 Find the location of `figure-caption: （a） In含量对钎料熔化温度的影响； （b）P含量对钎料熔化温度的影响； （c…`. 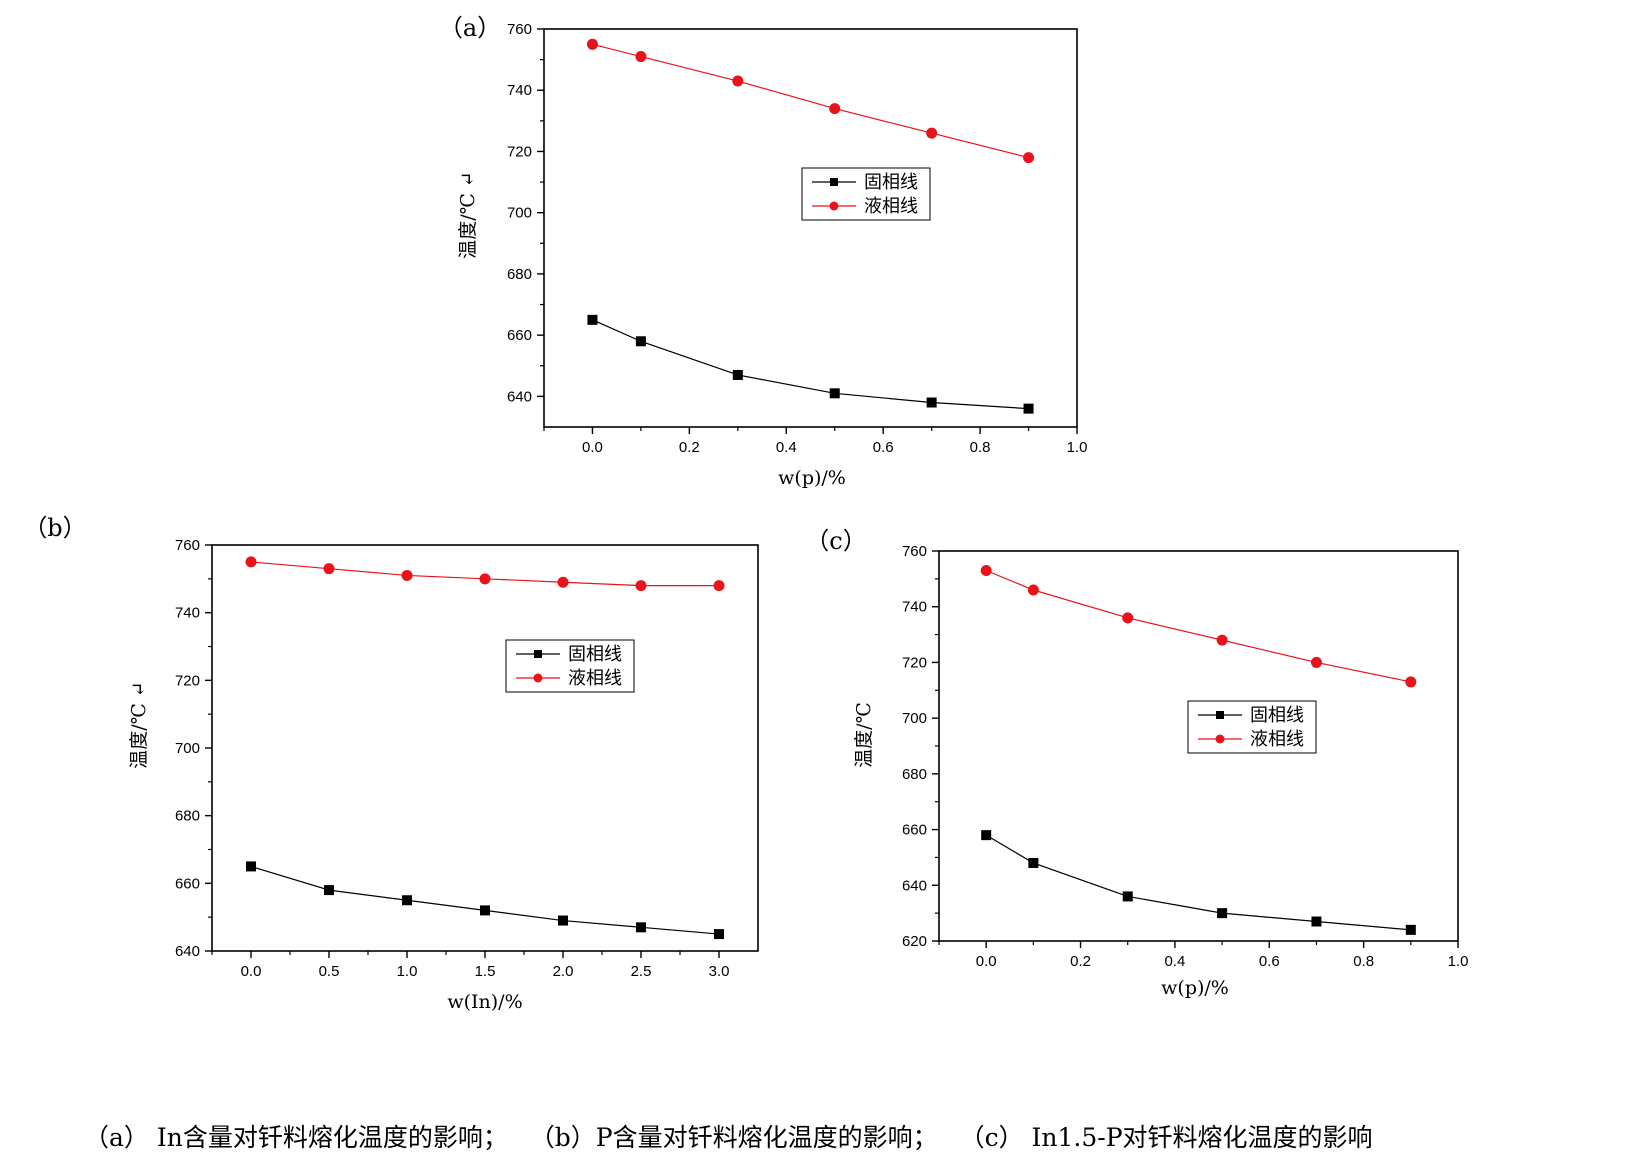

figure-caption: （a） In含量对钎料熔化温度的影响； （b）P含量对钎料熔化温度的影响； （c… is located at coordinates (854, 1136).